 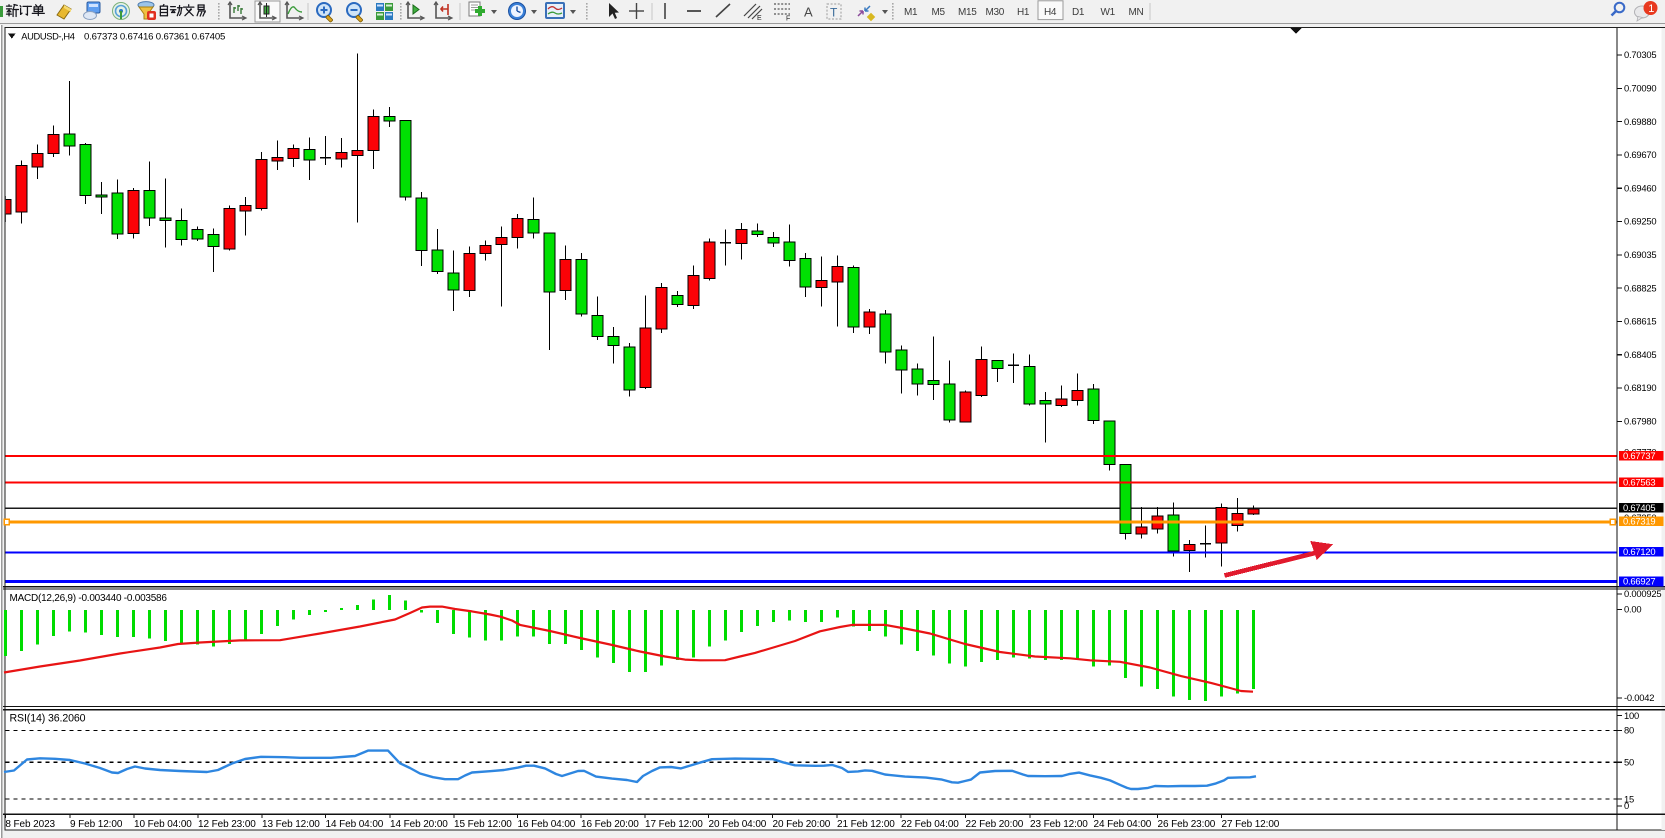 I want to click on svg-text: H1, so click(x=1023, y=12).